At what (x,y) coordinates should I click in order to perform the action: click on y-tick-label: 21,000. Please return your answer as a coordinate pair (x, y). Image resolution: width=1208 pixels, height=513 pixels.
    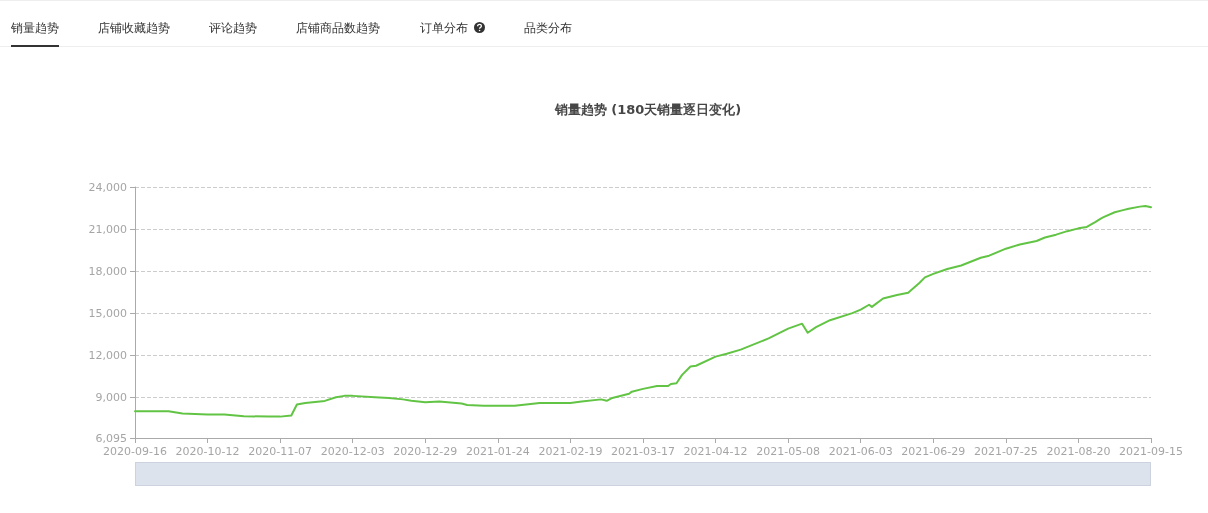
    Looking at the image, I should click on (107, 229).